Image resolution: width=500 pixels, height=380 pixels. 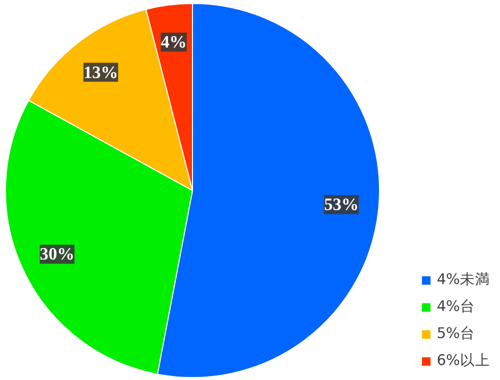 What do you see at coordinates (100, 72) in the screenshot?
I see `data-label: 13%` at bounding box center [100, 72].